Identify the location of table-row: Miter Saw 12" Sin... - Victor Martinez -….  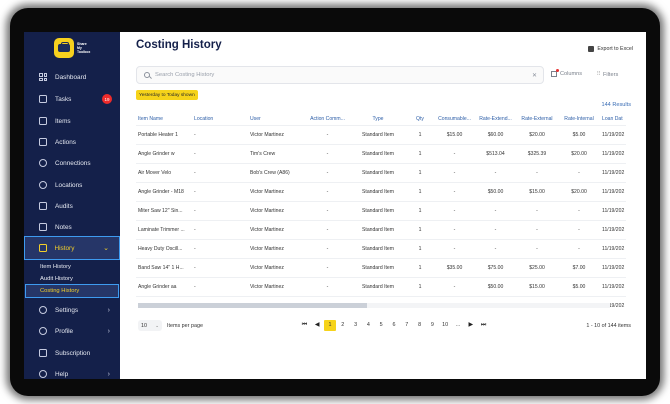
(381, 210).